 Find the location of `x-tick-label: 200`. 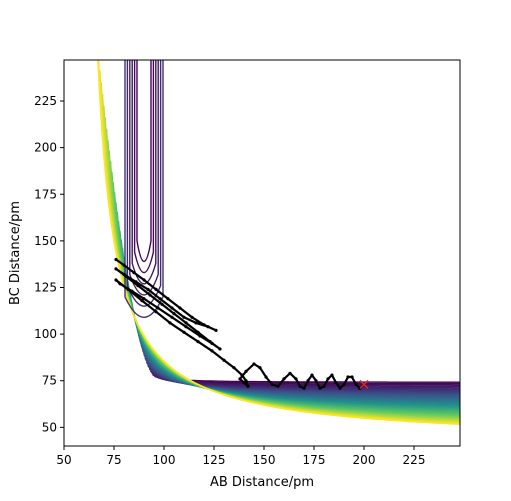

x-tick-label: 200 is located at coordinates (364, 460).